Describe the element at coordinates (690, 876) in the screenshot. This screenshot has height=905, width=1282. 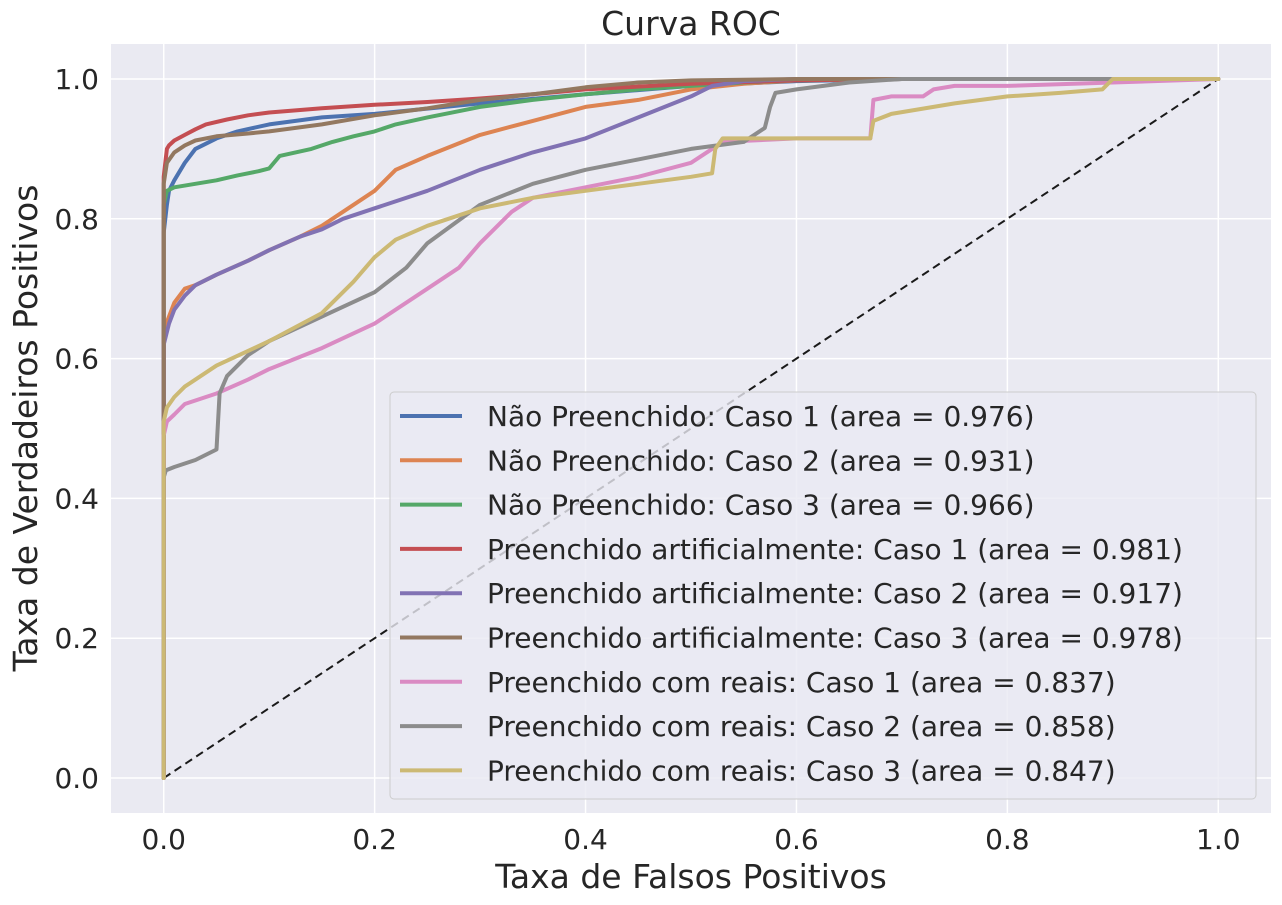
I see `x-axis-label: Taxa de Falsos Positivos` at that location.